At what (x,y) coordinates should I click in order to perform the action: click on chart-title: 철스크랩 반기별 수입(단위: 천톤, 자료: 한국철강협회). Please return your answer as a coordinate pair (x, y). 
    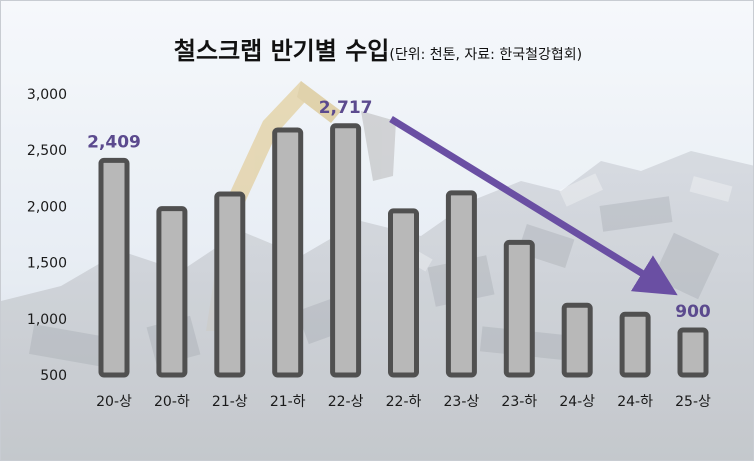
    Looking at the image, I should click on (377, 48).